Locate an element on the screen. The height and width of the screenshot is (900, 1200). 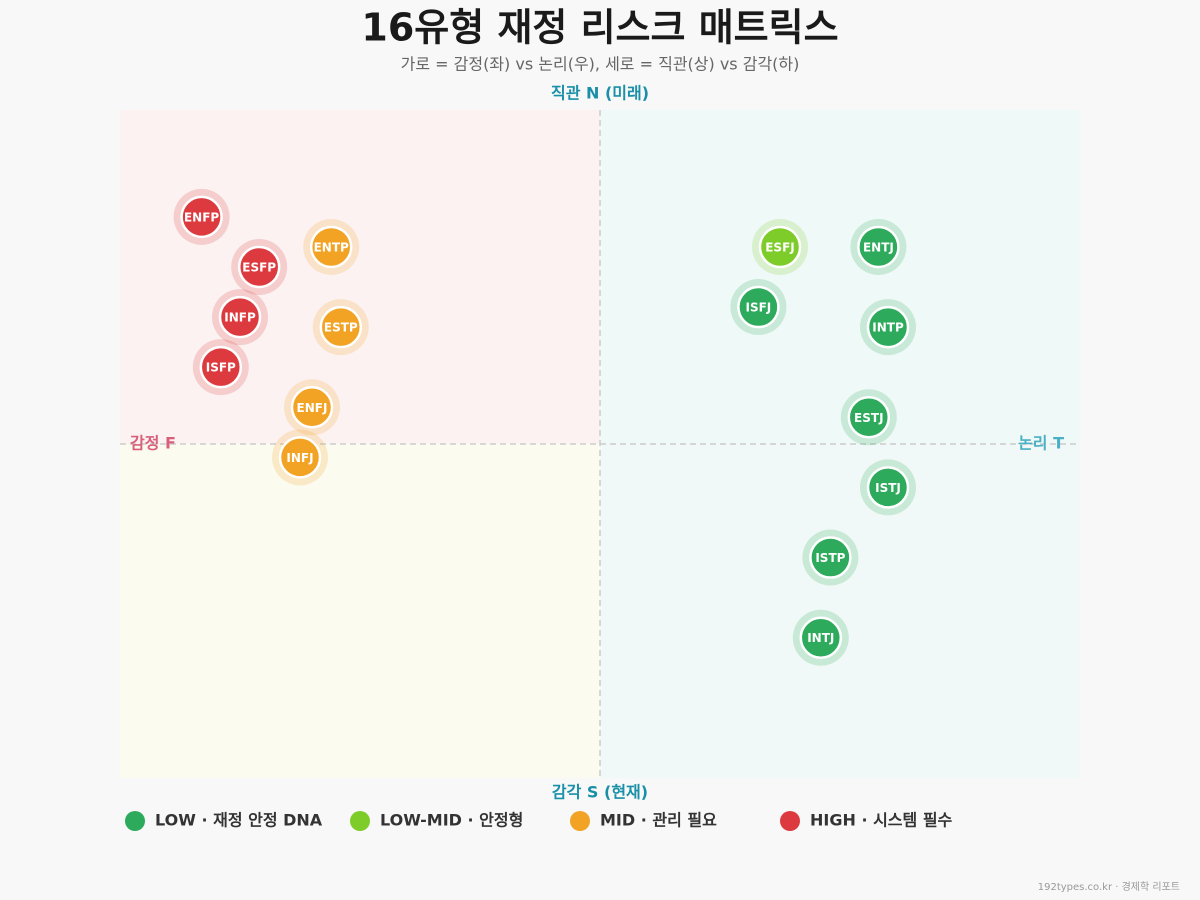
point-label: ENTJ is located at coordinates (878, 247).